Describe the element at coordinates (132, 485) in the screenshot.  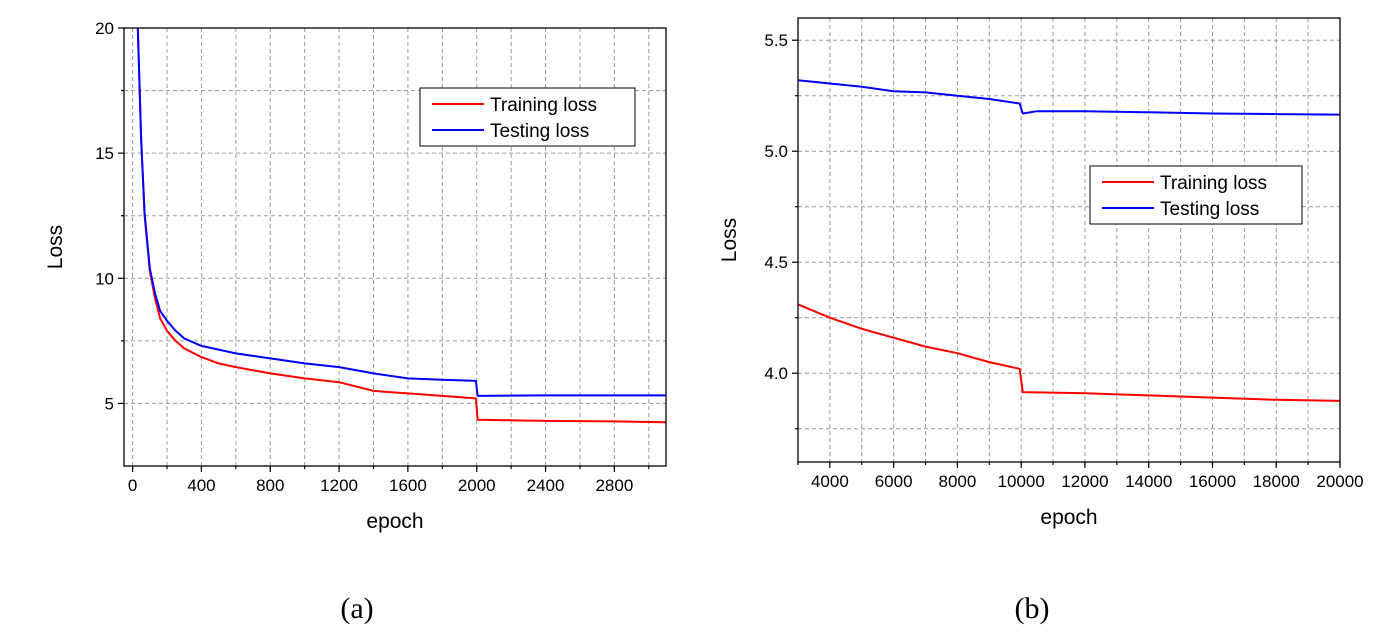
I see `x-tick-label: 0` at that location.